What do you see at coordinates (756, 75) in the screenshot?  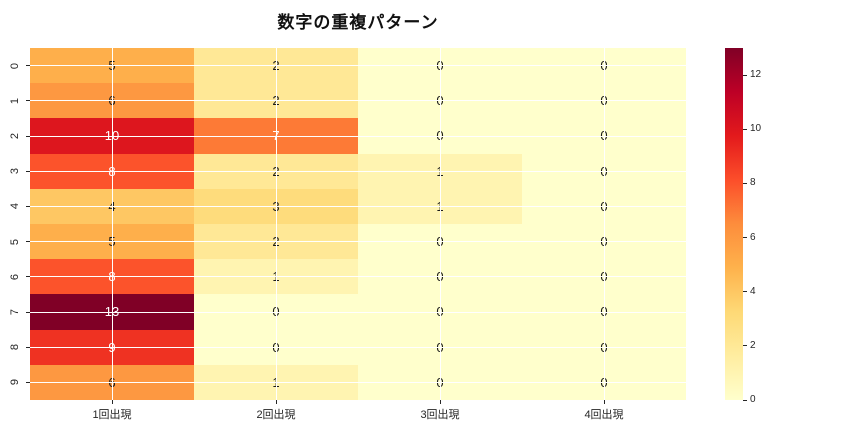 I see `colorbar-tick-label: 12` at bounding box center [756, 75].